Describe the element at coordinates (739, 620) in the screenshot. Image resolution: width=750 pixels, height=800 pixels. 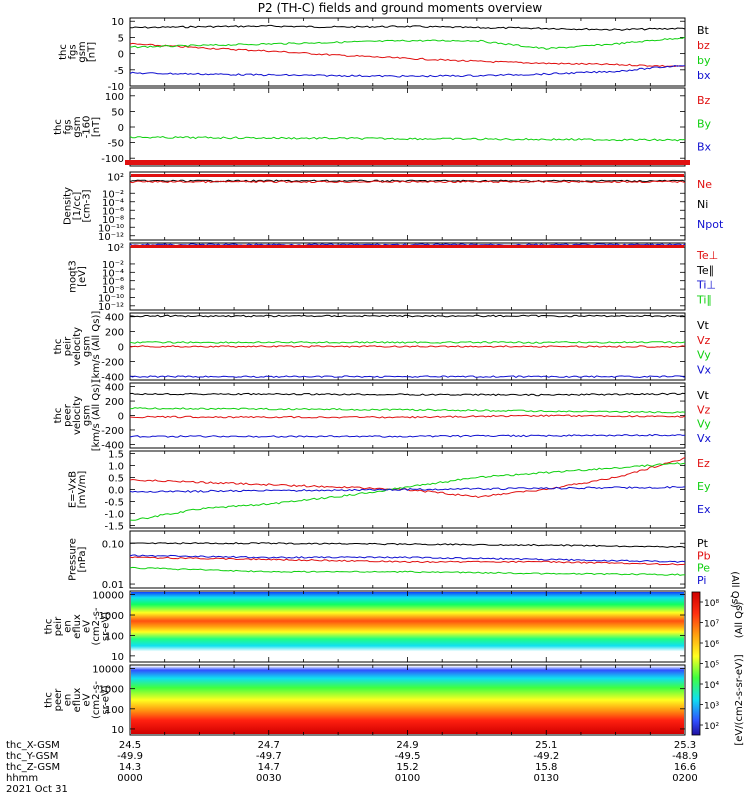
I see `colorbar-label-top: (All Qs)` at that location.